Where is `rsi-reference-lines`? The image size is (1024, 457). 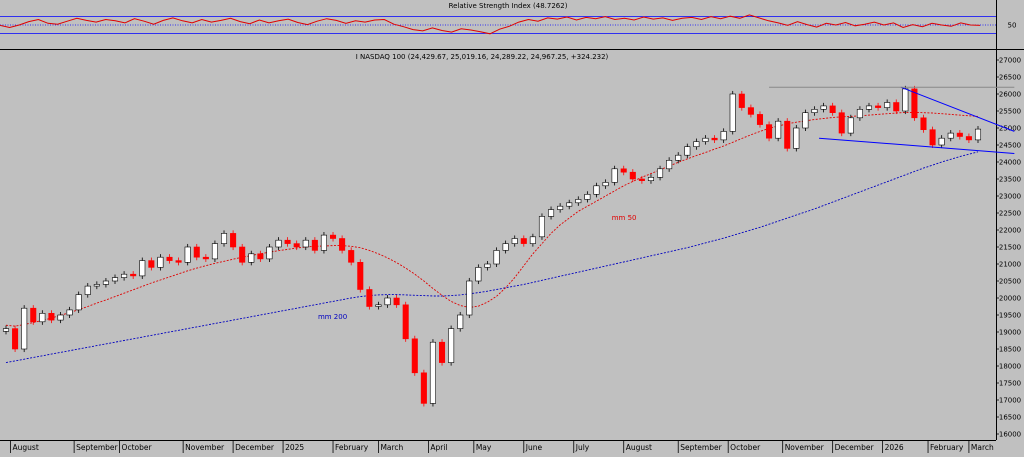
rsi-reference-lines is located at coordinates (498, 25).